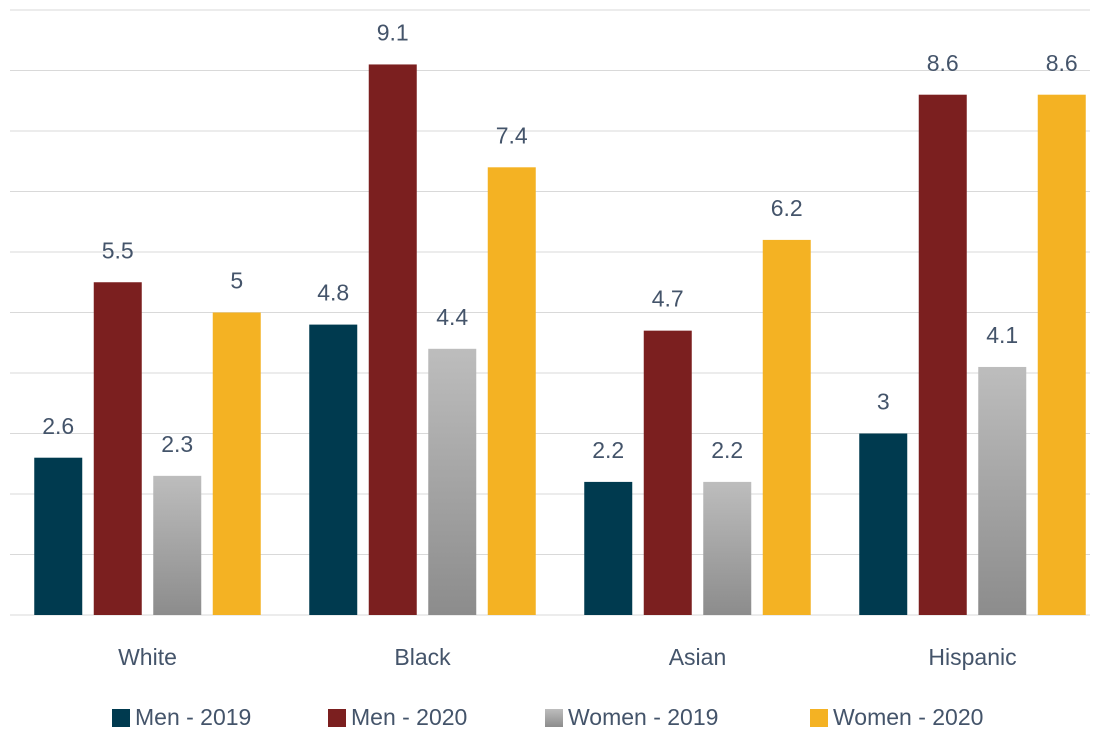 This screenshot has height=734, width=1097. Describe the element at coordinates (193, 717) in the screenshot. I see `legend-label: Men - 2019` at that location.